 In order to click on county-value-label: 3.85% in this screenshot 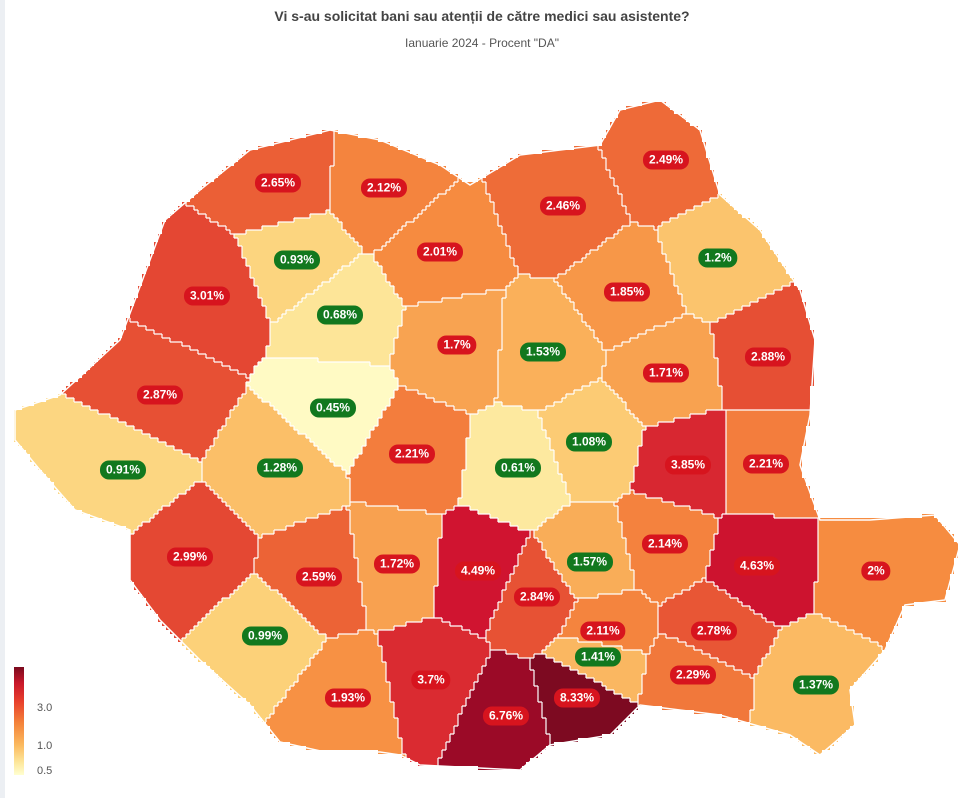, I will do `click(688, 465)`.